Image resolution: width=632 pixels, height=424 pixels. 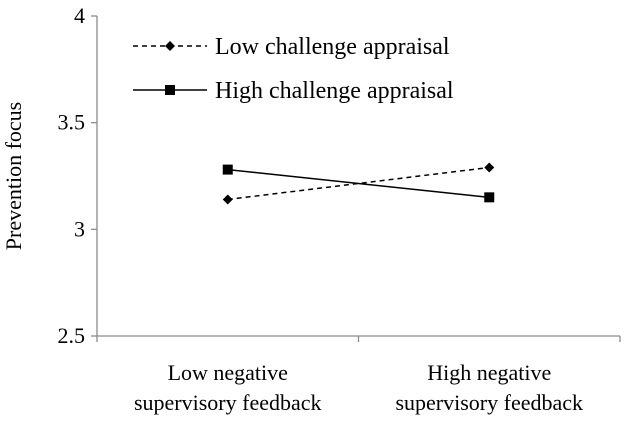 What do you see at coordinates (13, 176) in the screenshot?
I see `y-axis-label: Prevention focus` at bounding box center [13, 176].